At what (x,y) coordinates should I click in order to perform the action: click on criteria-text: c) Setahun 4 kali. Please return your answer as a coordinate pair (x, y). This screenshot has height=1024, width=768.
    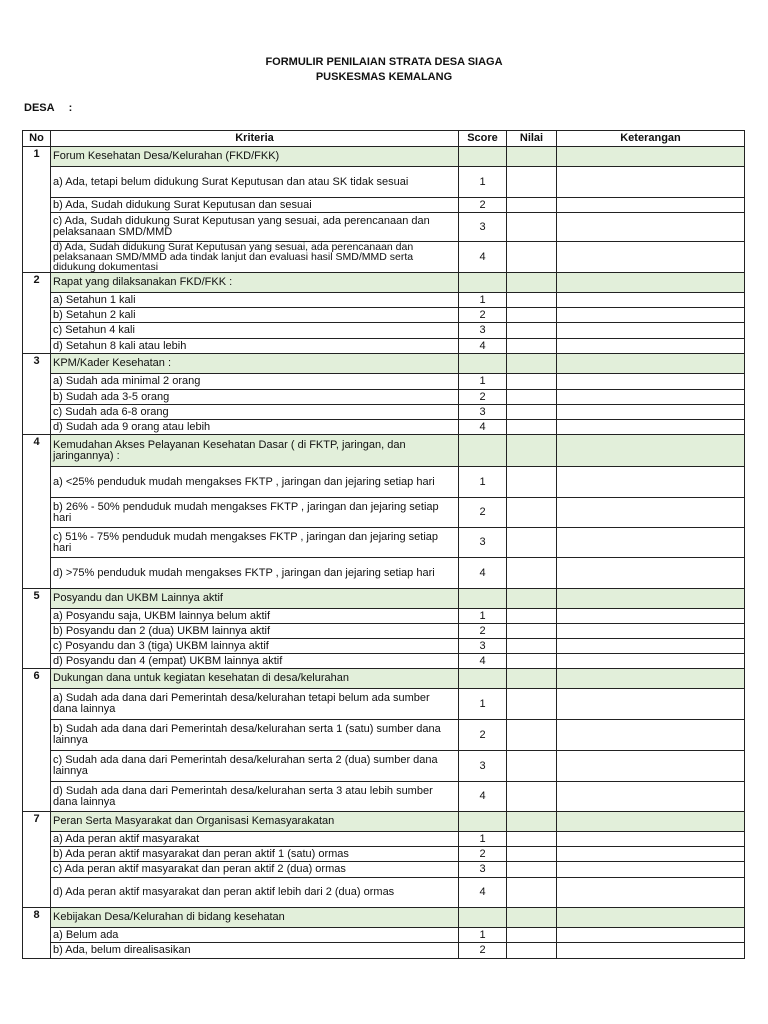
    Looking at the image, I should click on (254, 330).